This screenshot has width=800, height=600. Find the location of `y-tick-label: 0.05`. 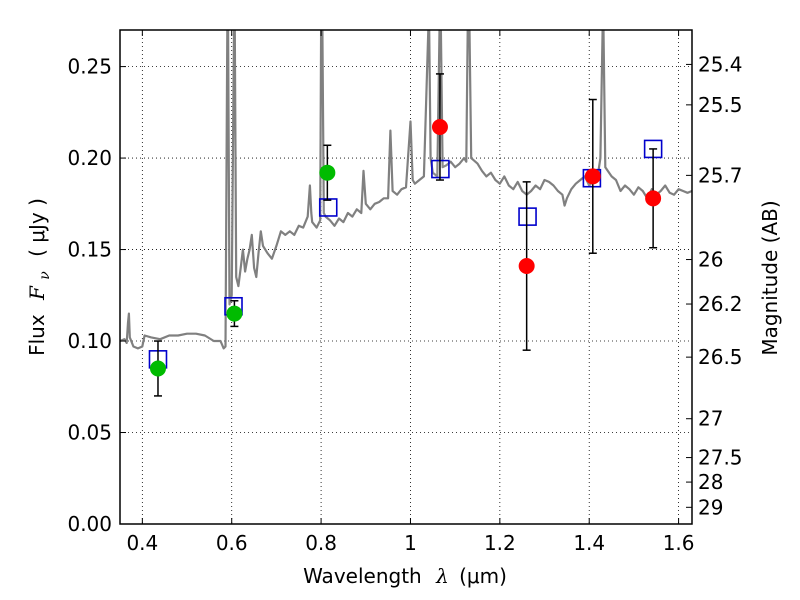

y-tick-label: 0.05 is located at coordinates (89, 433).